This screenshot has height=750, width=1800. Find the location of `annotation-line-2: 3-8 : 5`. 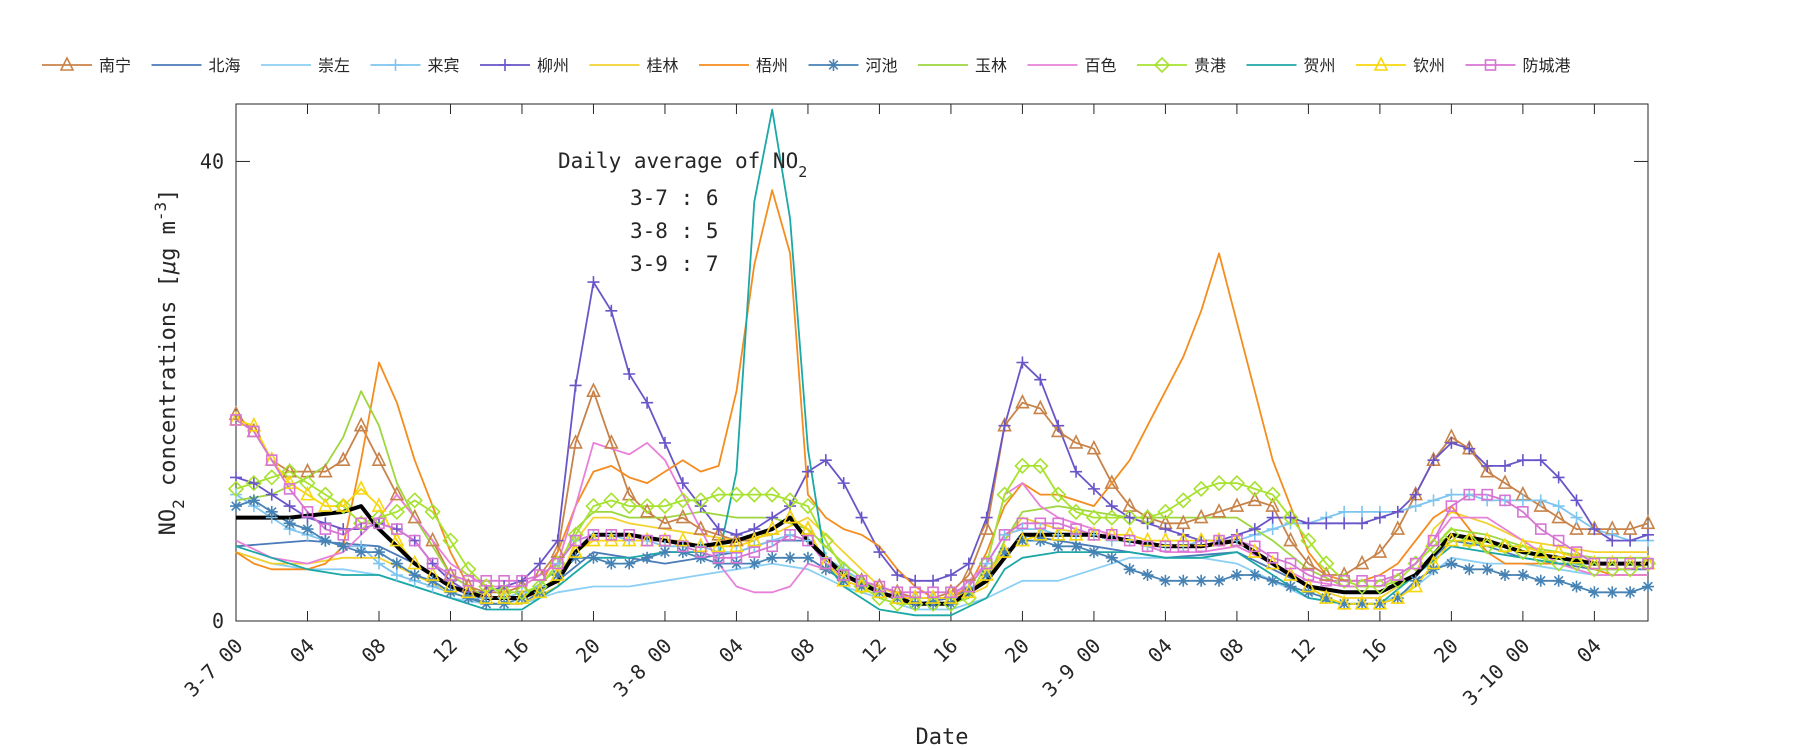

annotation-line-2: 3-8 : 5 is located at coordinates (674, 231).